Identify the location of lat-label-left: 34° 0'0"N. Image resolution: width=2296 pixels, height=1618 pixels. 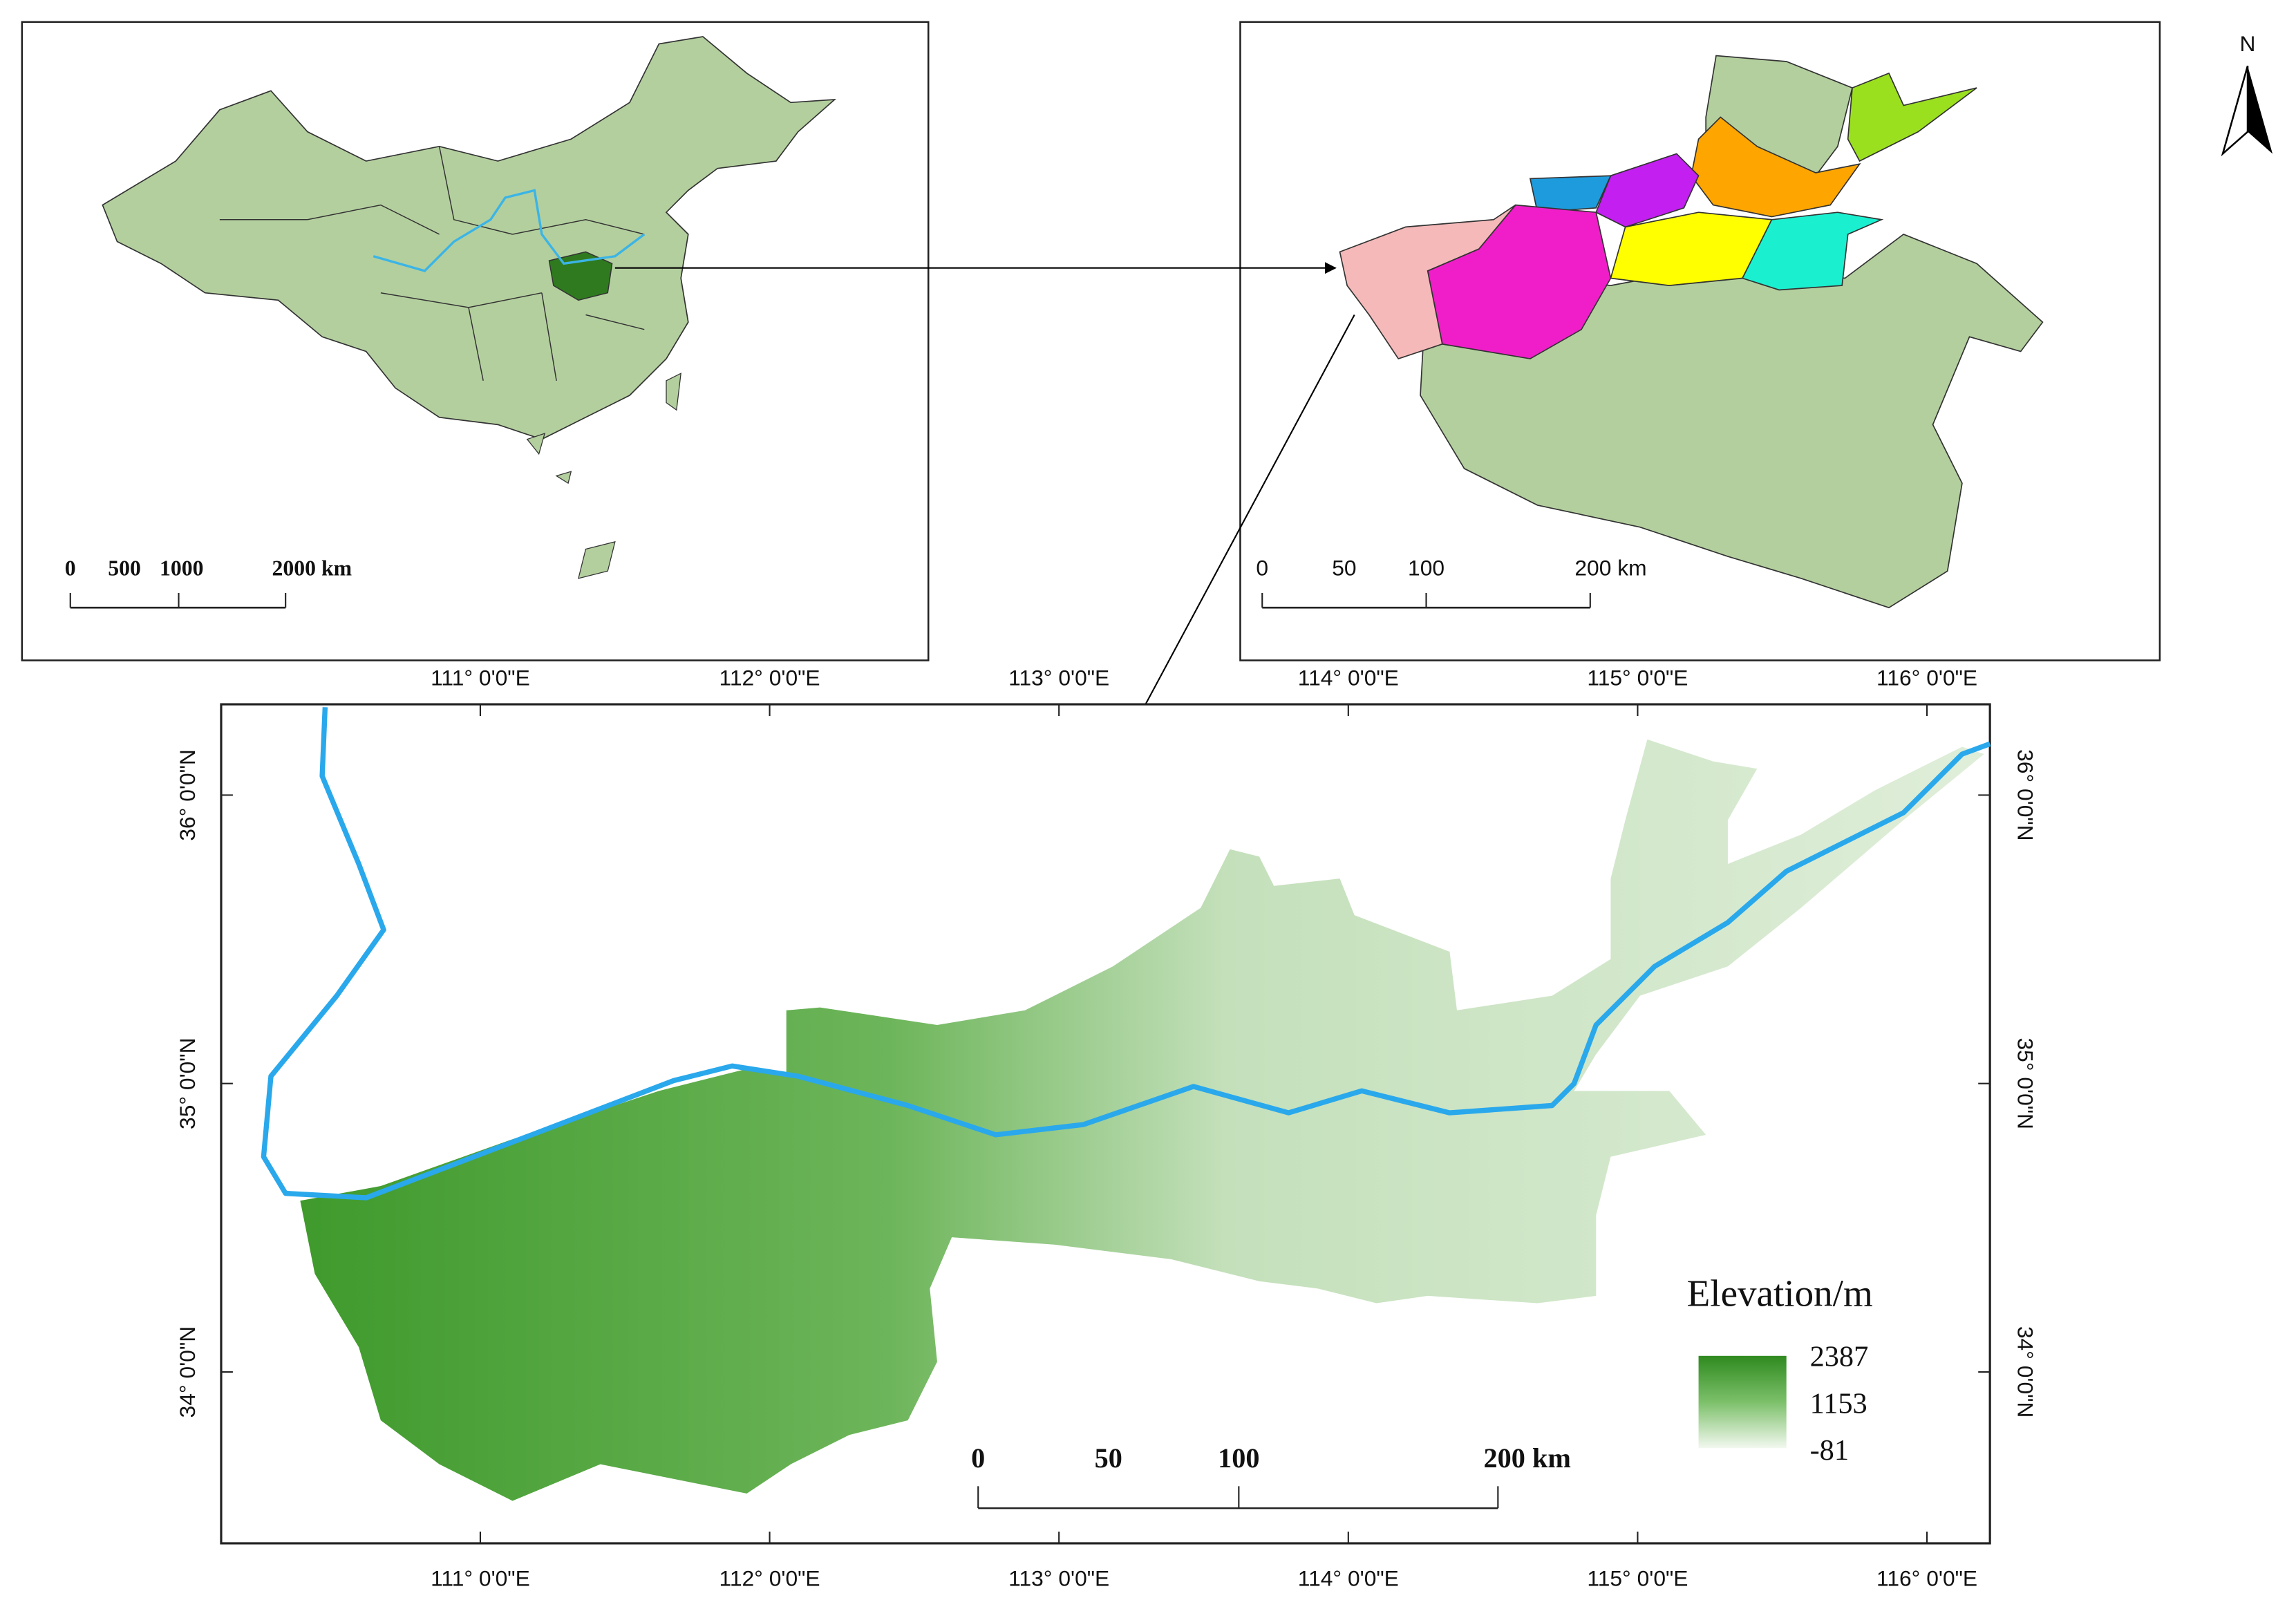
(187, 1372).